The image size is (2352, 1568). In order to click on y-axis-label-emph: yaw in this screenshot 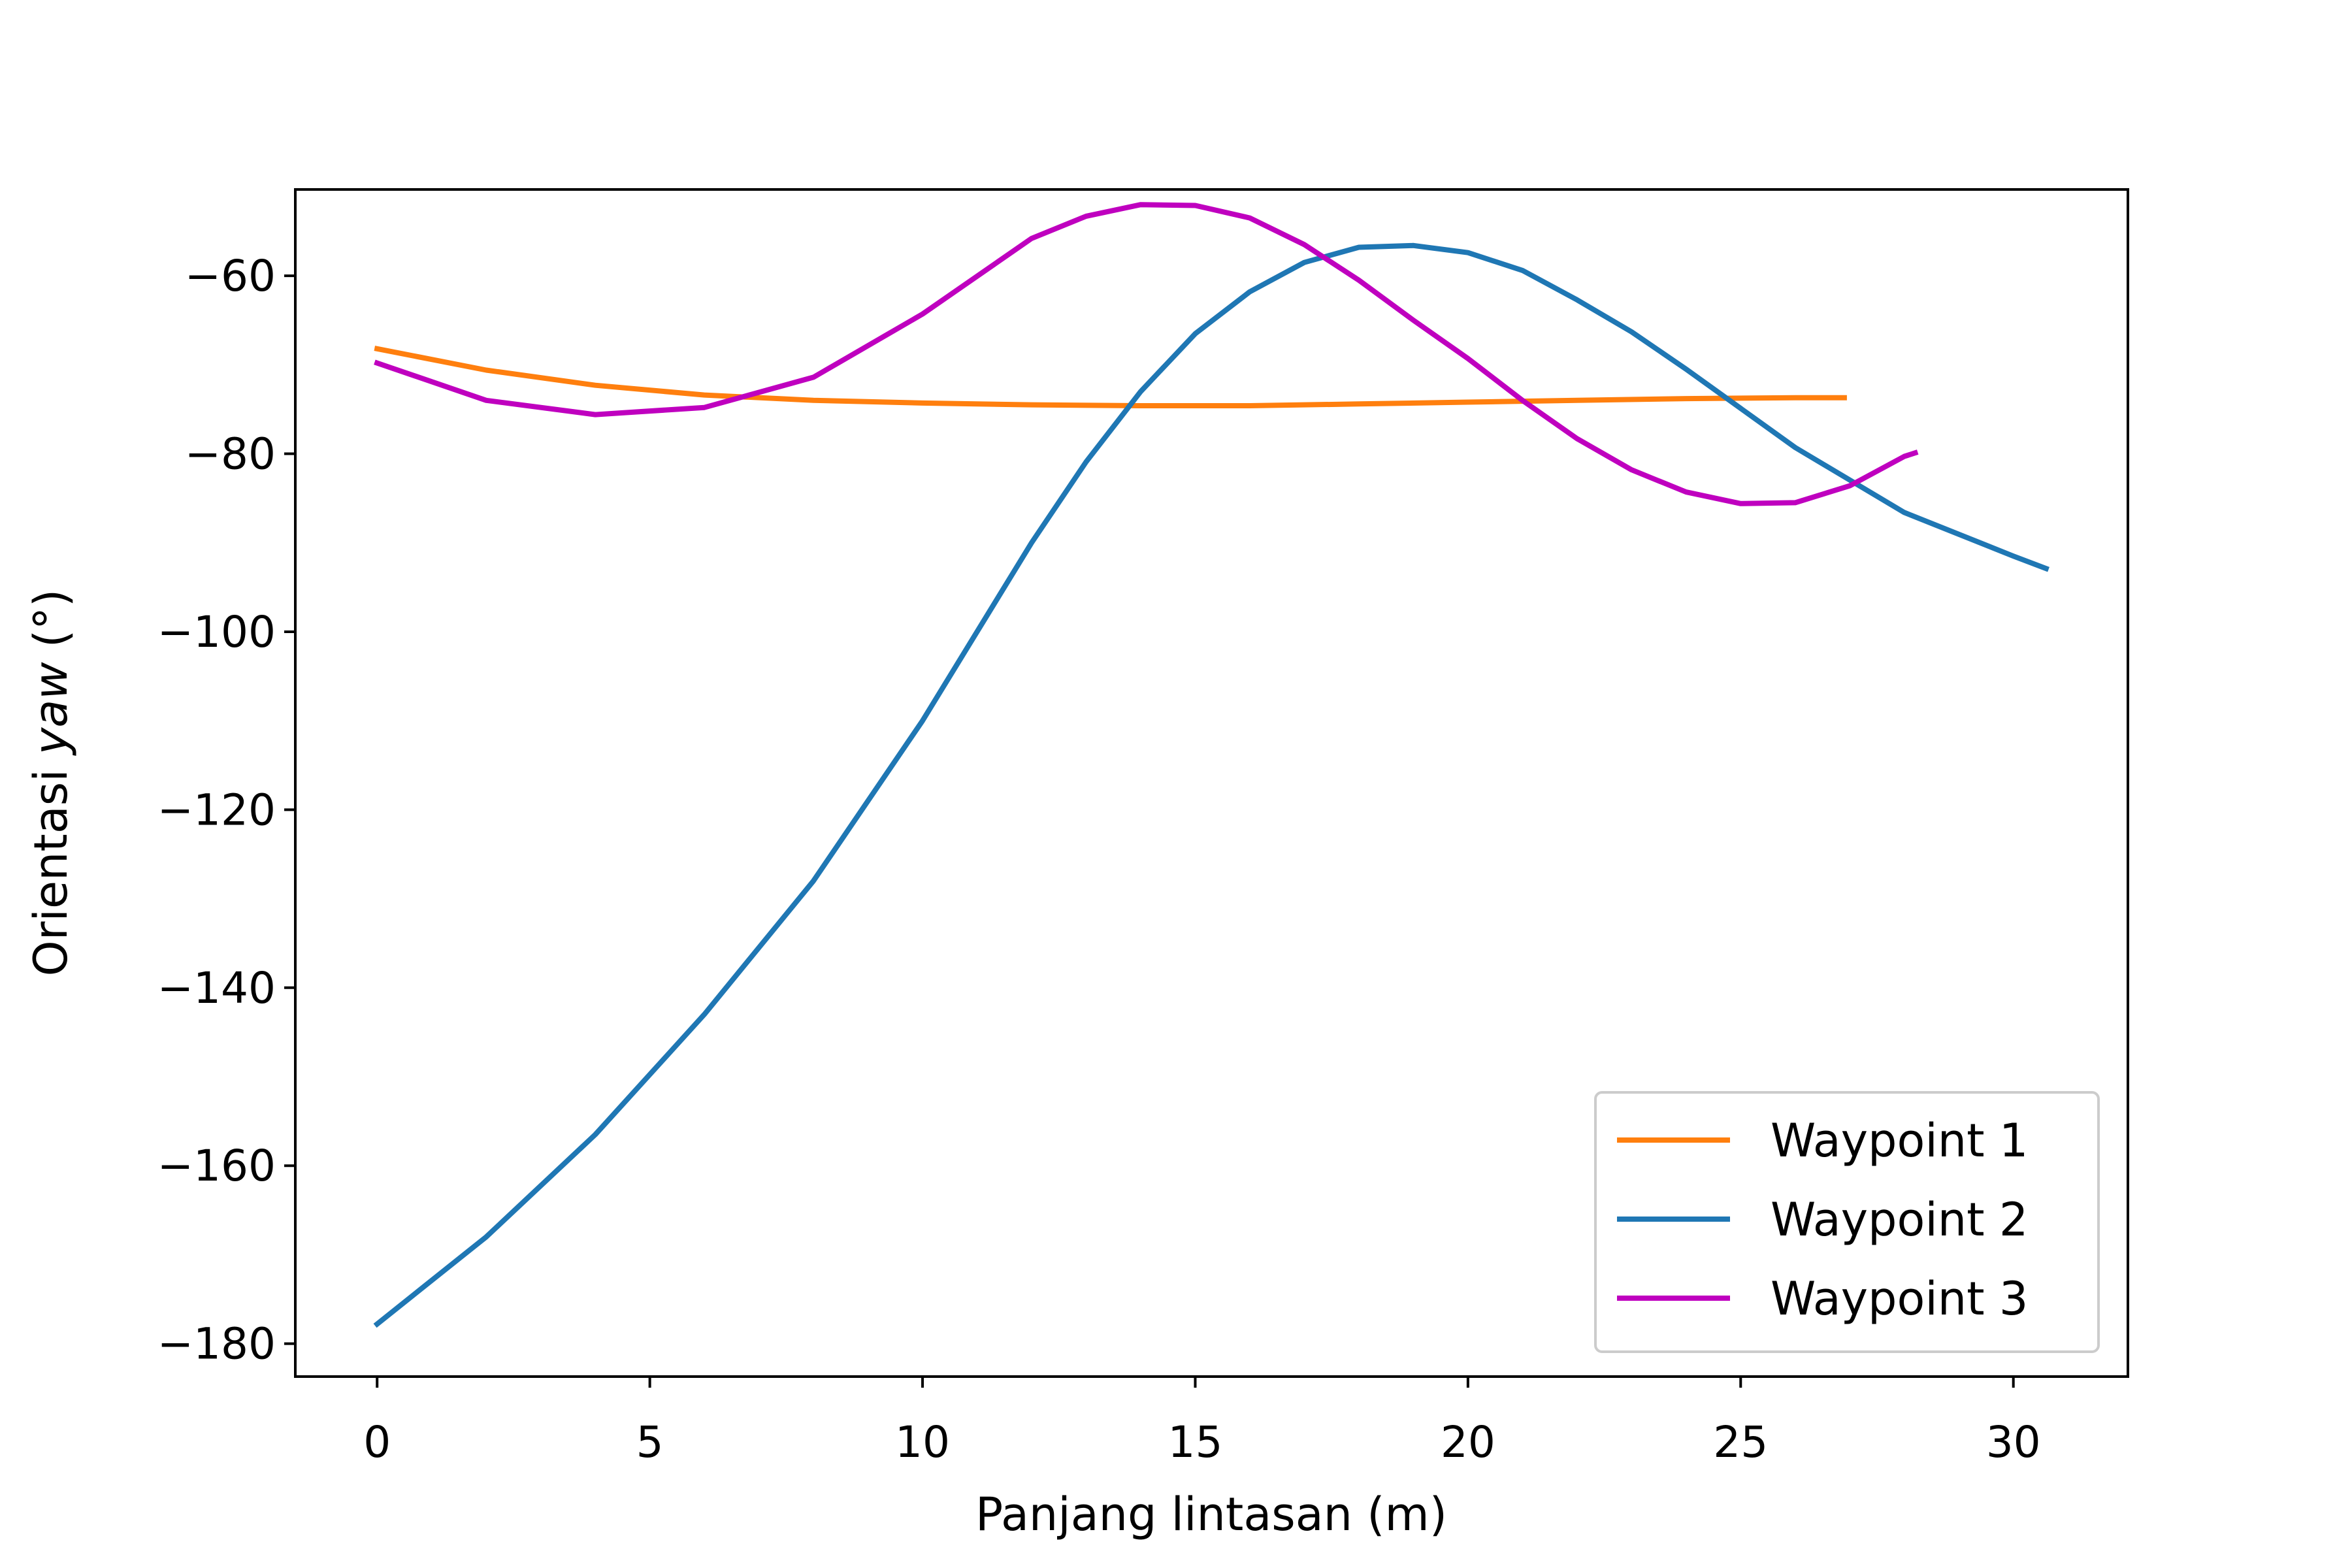, I will do `click(51, 709)`.